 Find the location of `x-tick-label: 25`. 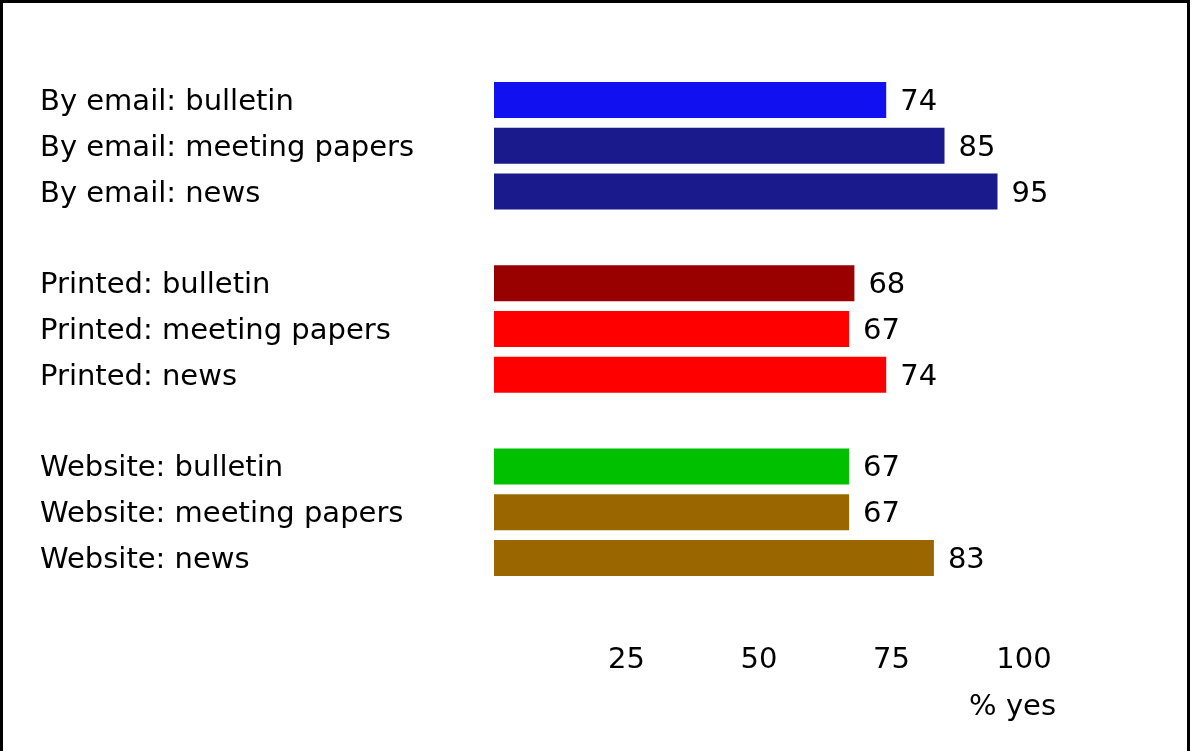

x-tick-label: 25 is located at coordinates (626, 657).